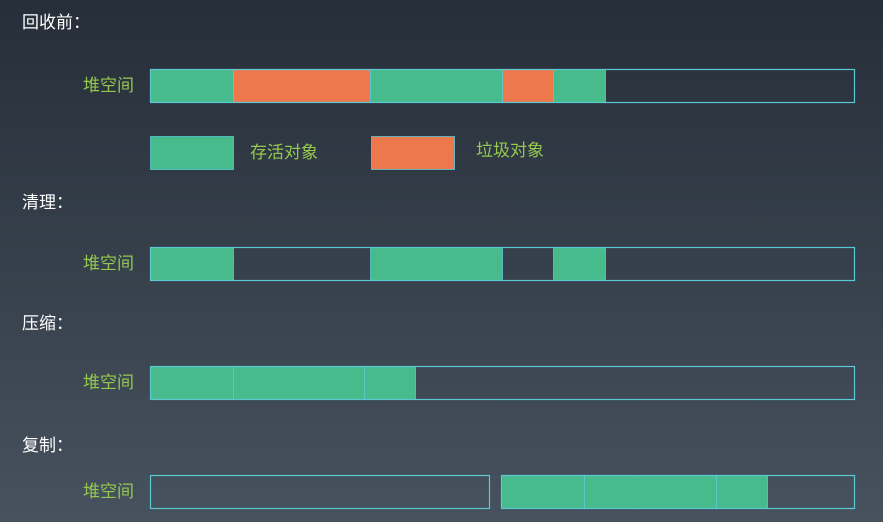 This screenshot has height=522, width=883. What do you see at coordinates (510, 151) in the screenshot?
I see `legend-label: 垃圾对象` at bounding box center [510, 151].